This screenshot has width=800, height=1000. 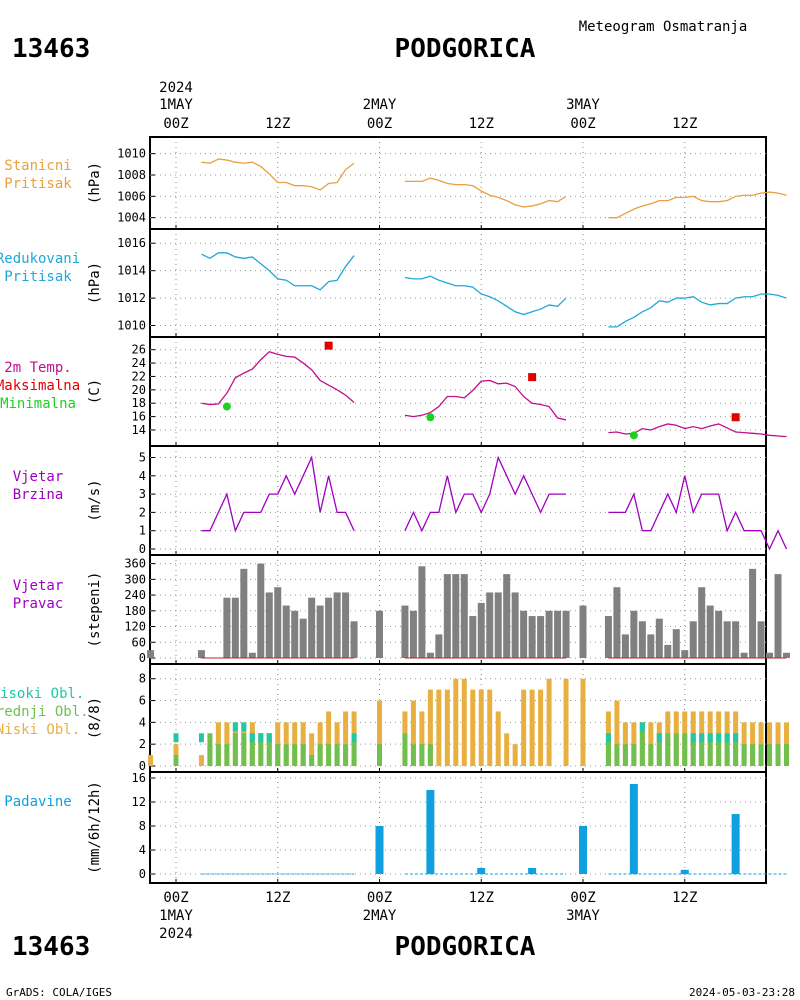 I want to click on y-tick-label: 14, so click(x=139, y=430).